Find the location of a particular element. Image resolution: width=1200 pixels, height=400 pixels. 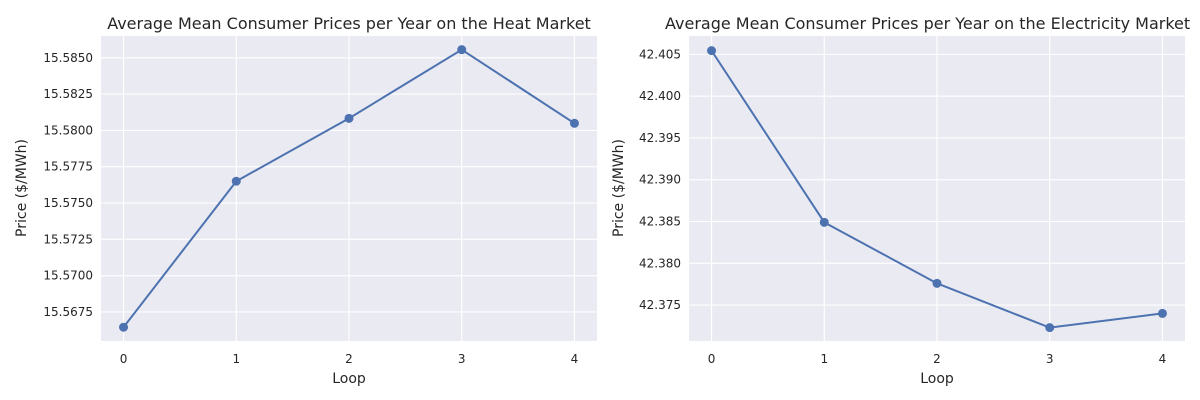

electricity-y-tick-label: 42.385 is located at coordinates (660, 222).